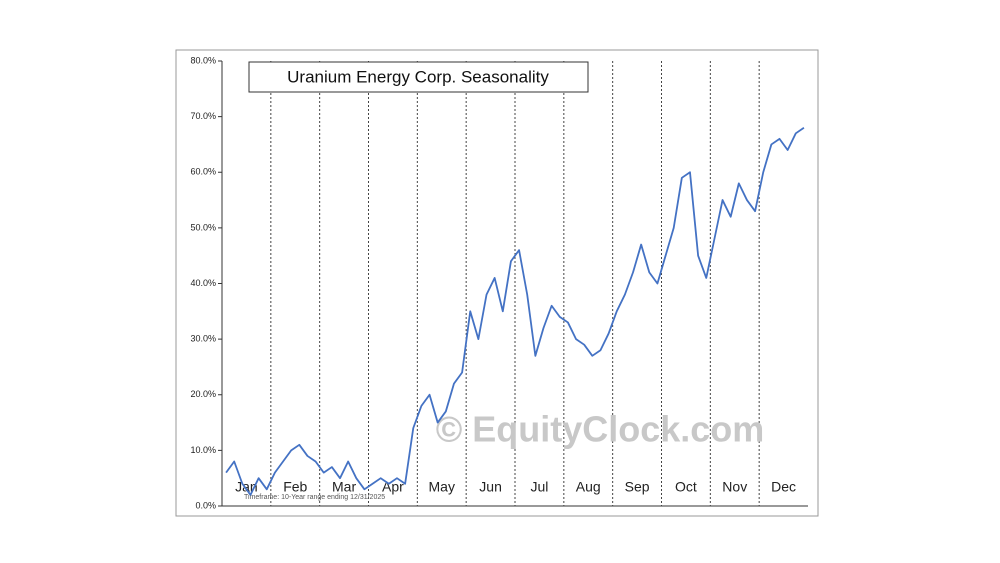 The height and width of the screenshot is (563, 1000). I want to click on x-tick-label: Jul, so click(539, 487).